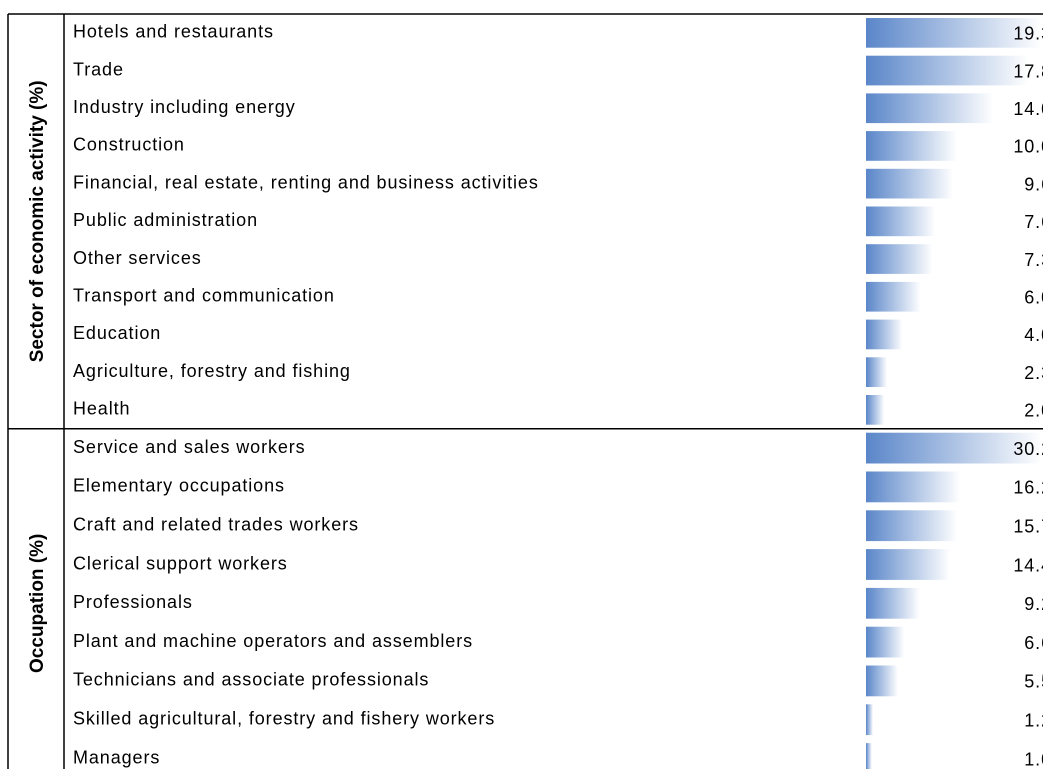 The width and height of the screenshot is (1043, 769). I want to click on row-value: 4.0, so click(1033, 335).